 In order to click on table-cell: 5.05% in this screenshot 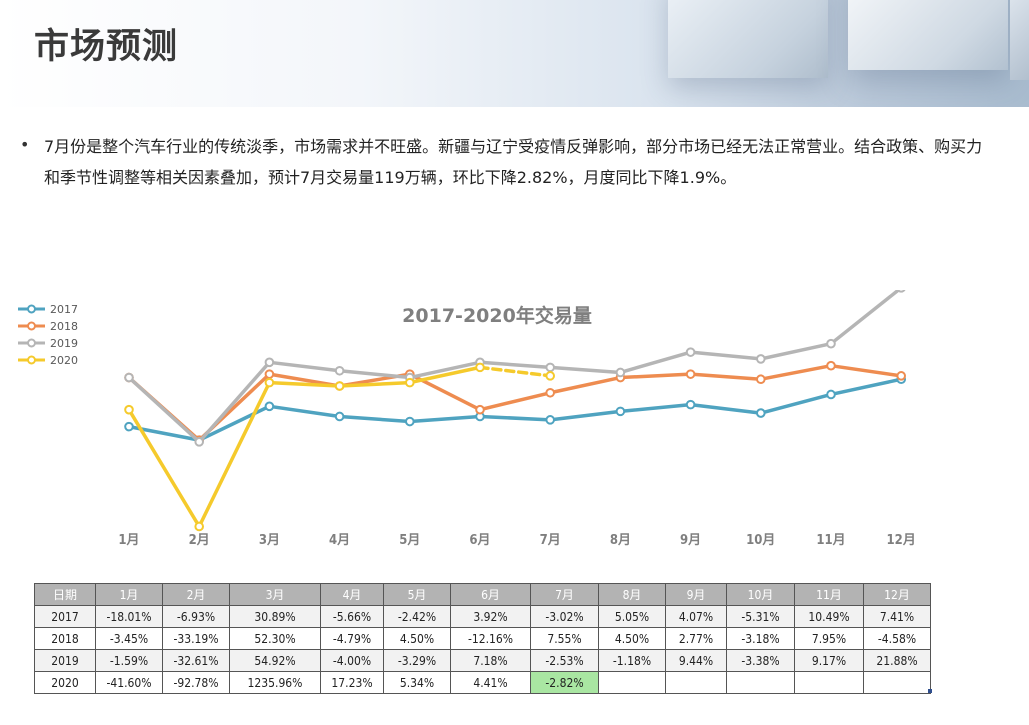, I will do `click(632, 616)`.